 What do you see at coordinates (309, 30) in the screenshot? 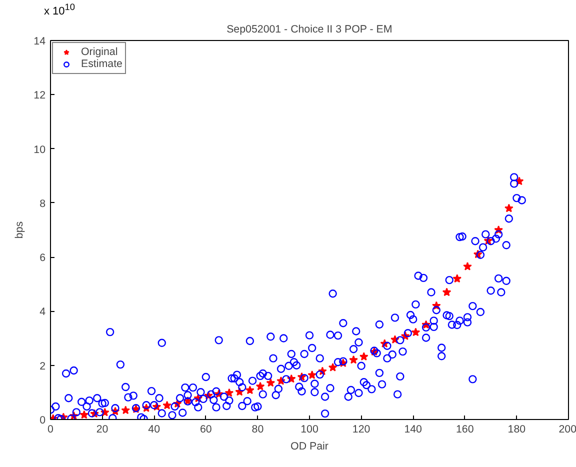
I see `chart-title: Sep052001 - Choice II 3 POP - EM` at bounding box center [309, 30].